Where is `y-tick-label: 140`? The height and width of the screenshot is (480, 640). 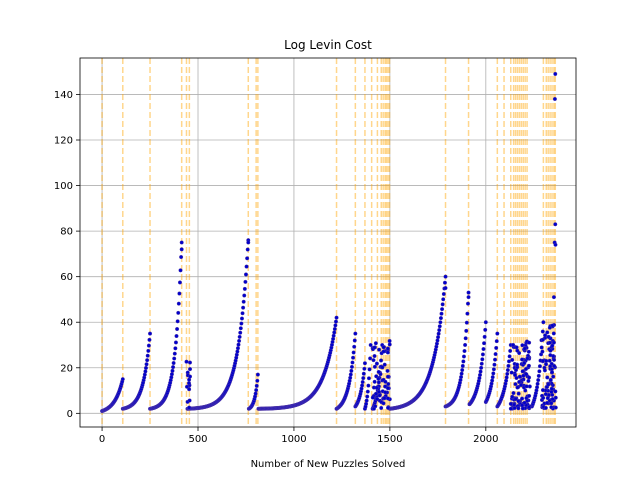
y-tick-label: 140 is located at coordinates (63, 95).